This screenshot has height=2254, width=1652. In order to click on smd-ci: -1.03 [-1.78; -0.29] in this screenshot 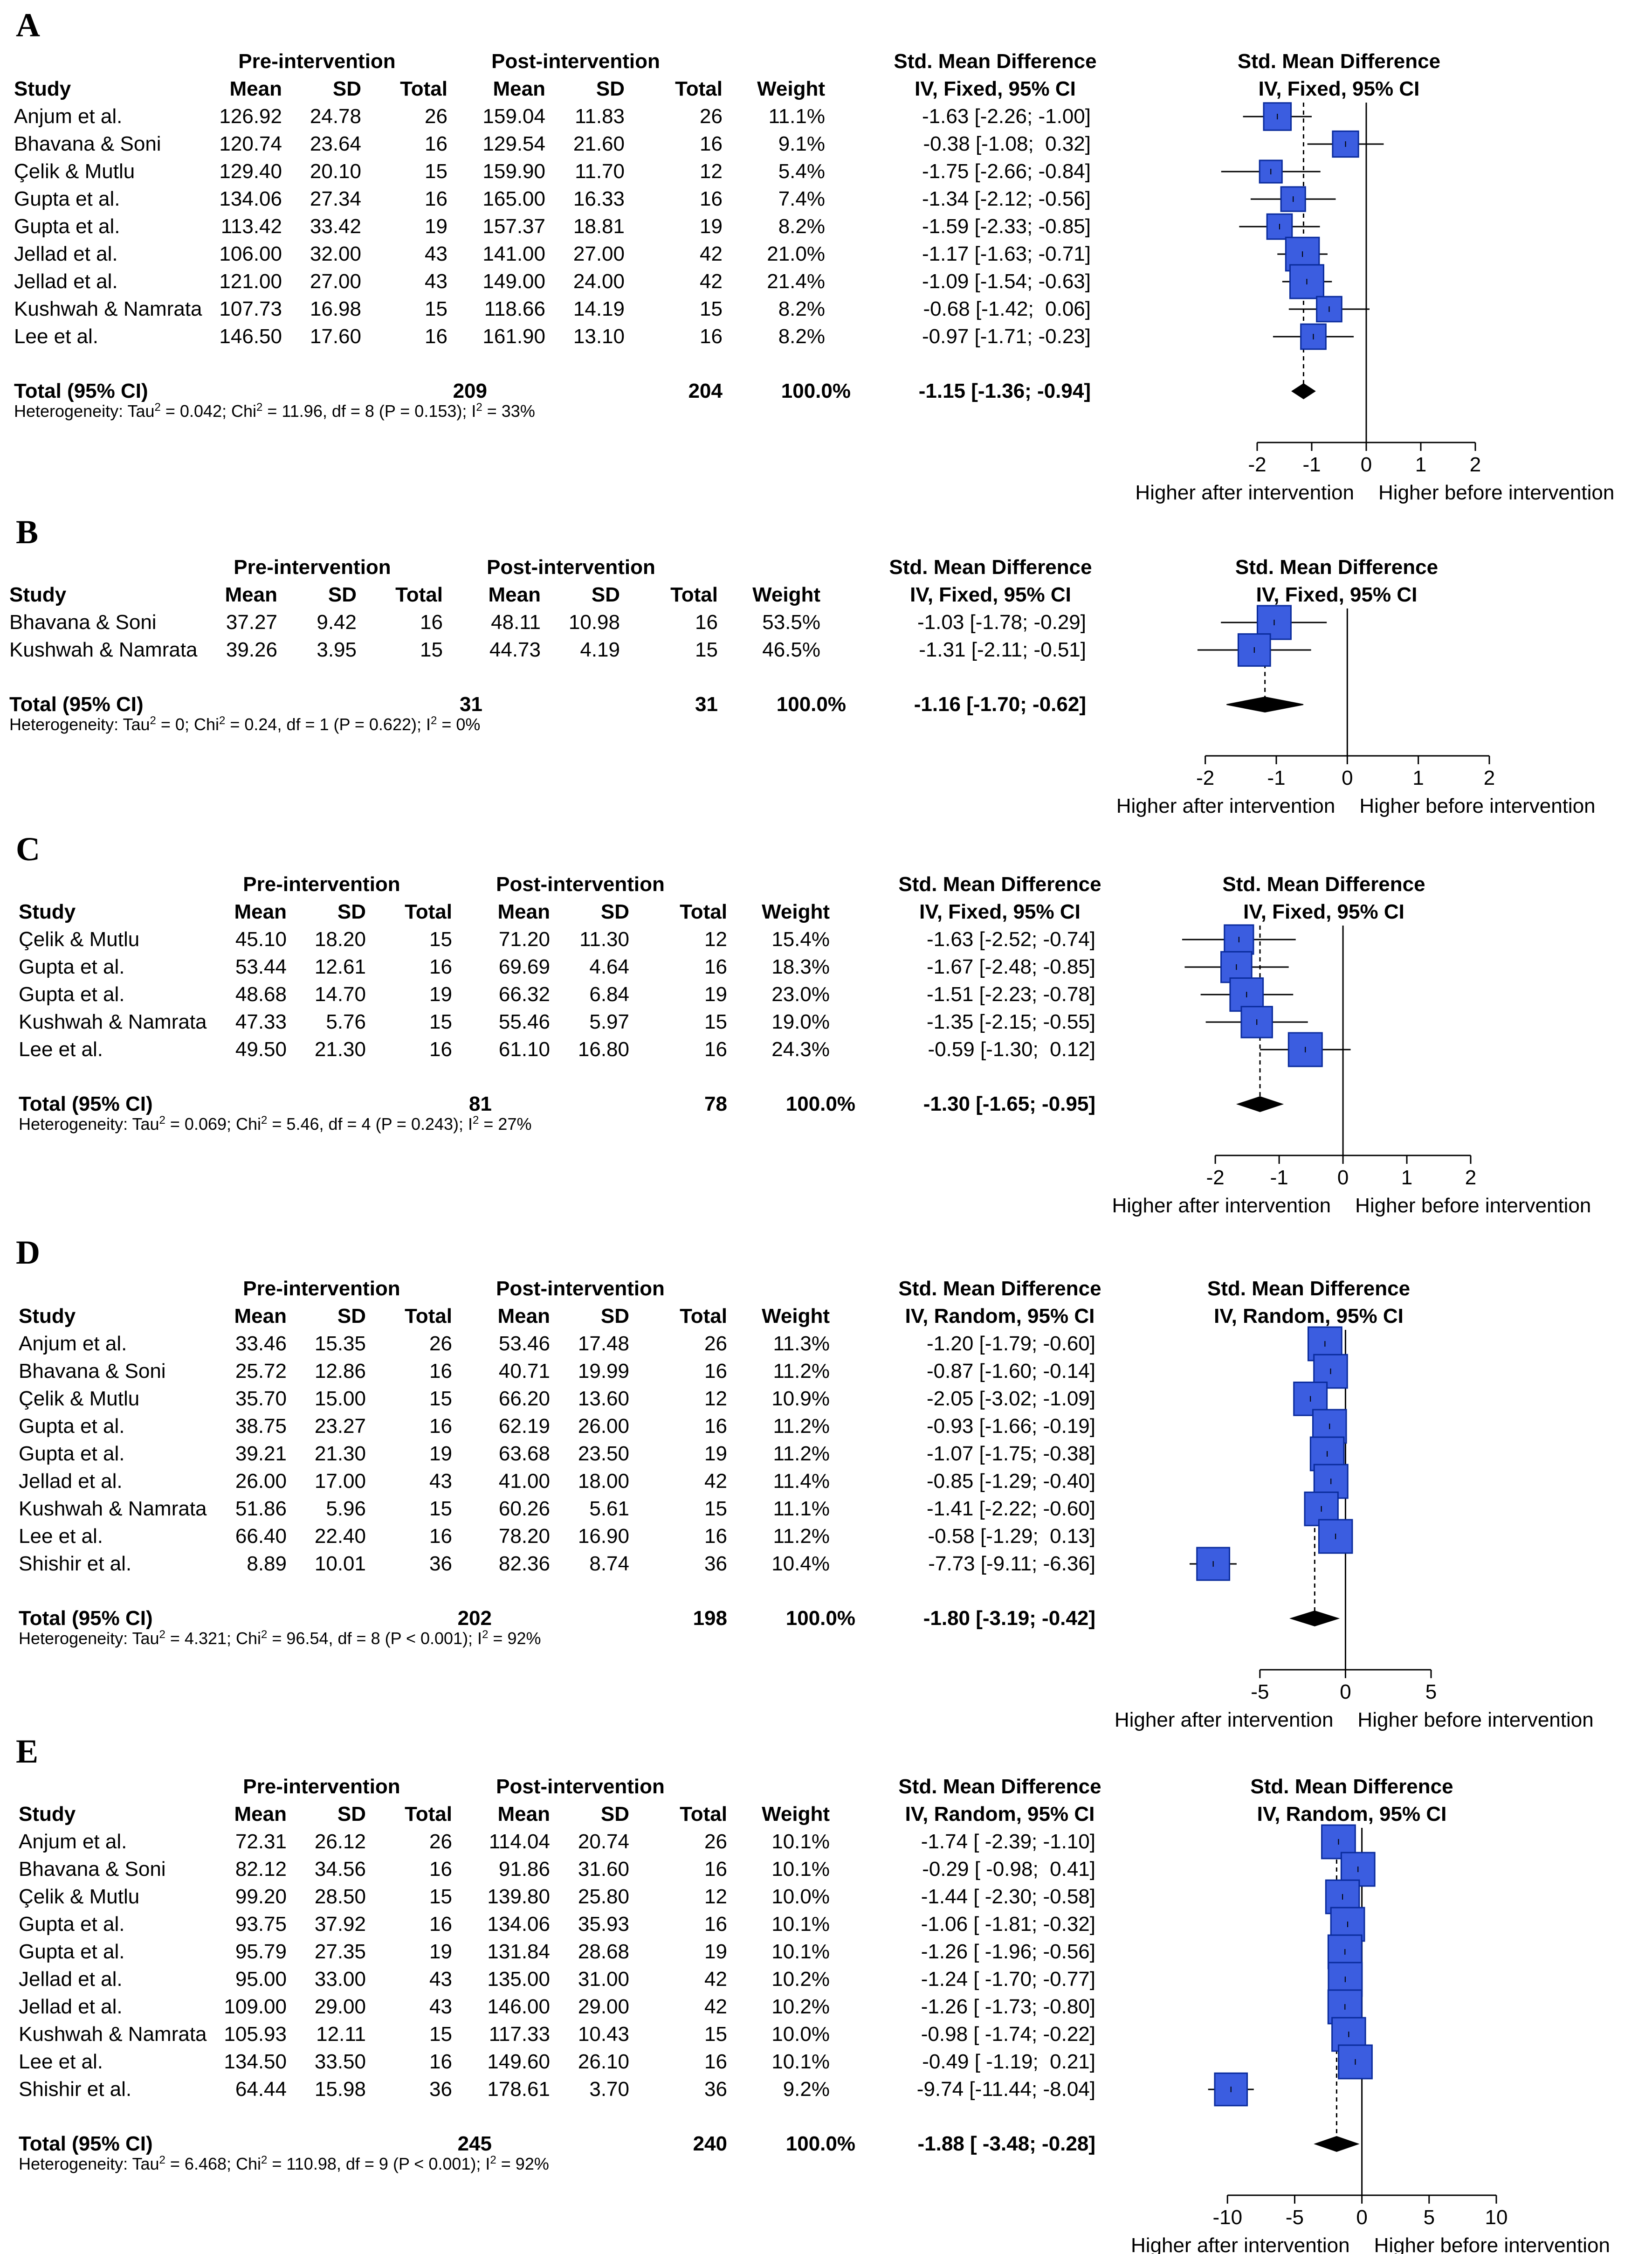, I will do `click(1001, 622)`.